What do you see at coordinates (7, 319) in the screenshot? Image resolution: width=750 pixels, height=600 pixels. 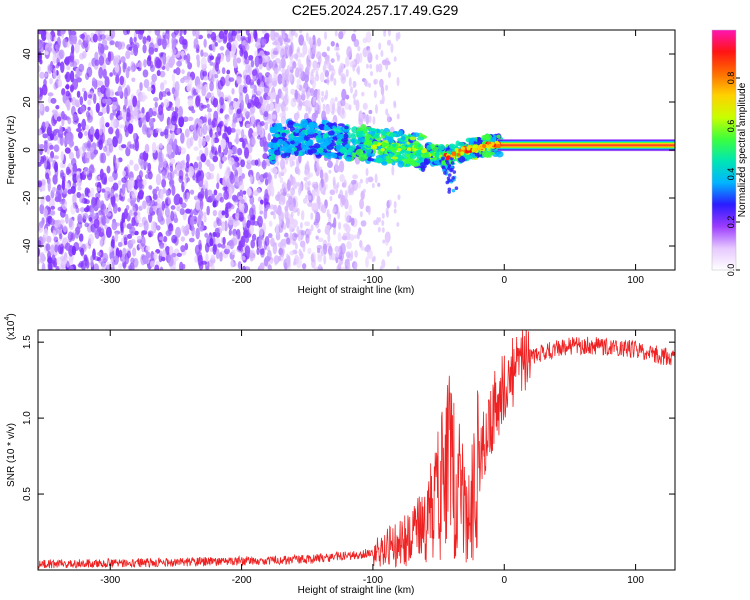 I see `snr-multiplier-exponent: 4` at bounding box center [7, 319].